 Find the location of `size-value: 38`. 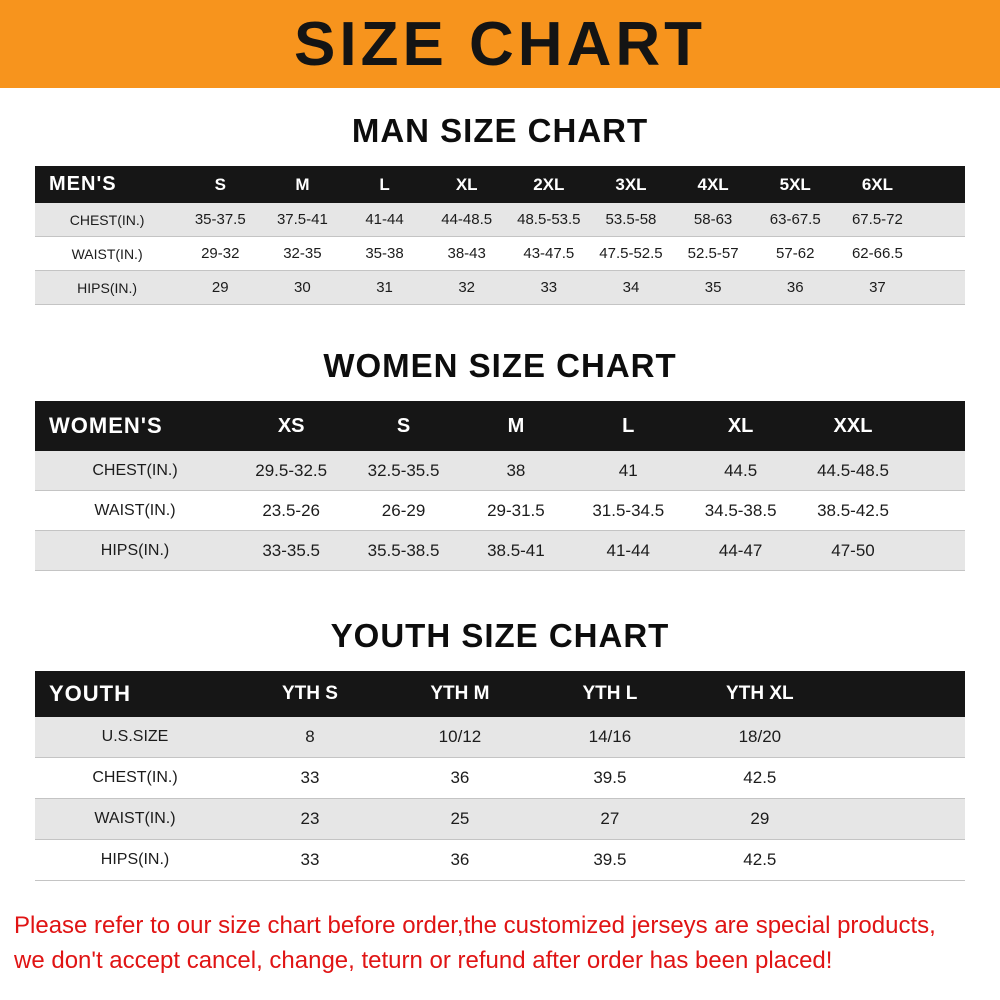

size-value: 38 is located at coordinates (516, 470).